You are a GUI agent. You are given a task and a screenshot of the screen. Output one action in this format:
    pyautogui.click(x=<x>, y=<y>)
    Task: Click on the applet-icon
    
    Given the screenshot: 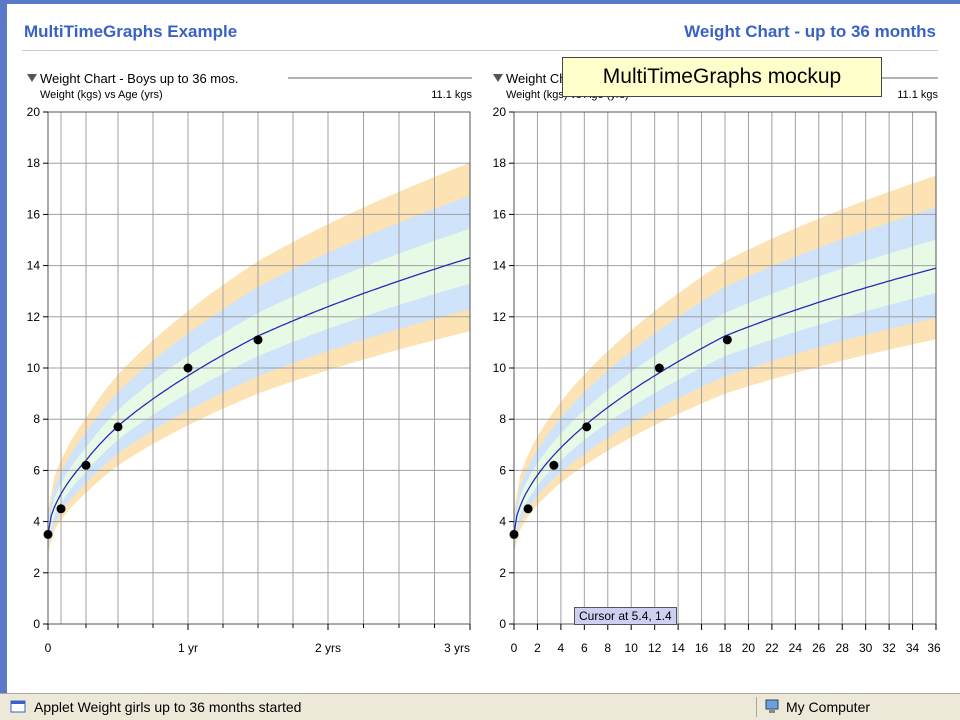 What is the action you would take?
    pyautogui.click(x=18, y=706)
    